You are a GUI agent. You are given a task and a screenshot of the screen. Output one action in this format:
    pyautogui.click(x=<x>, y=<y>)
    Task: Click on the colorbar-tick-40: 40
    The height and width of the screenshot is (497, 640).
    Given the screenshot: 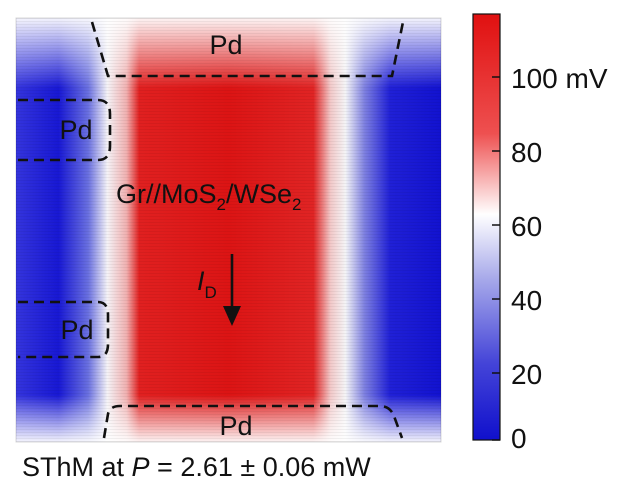 What is the action you would take?
    pyautogui.click(x=526, y=300)
    